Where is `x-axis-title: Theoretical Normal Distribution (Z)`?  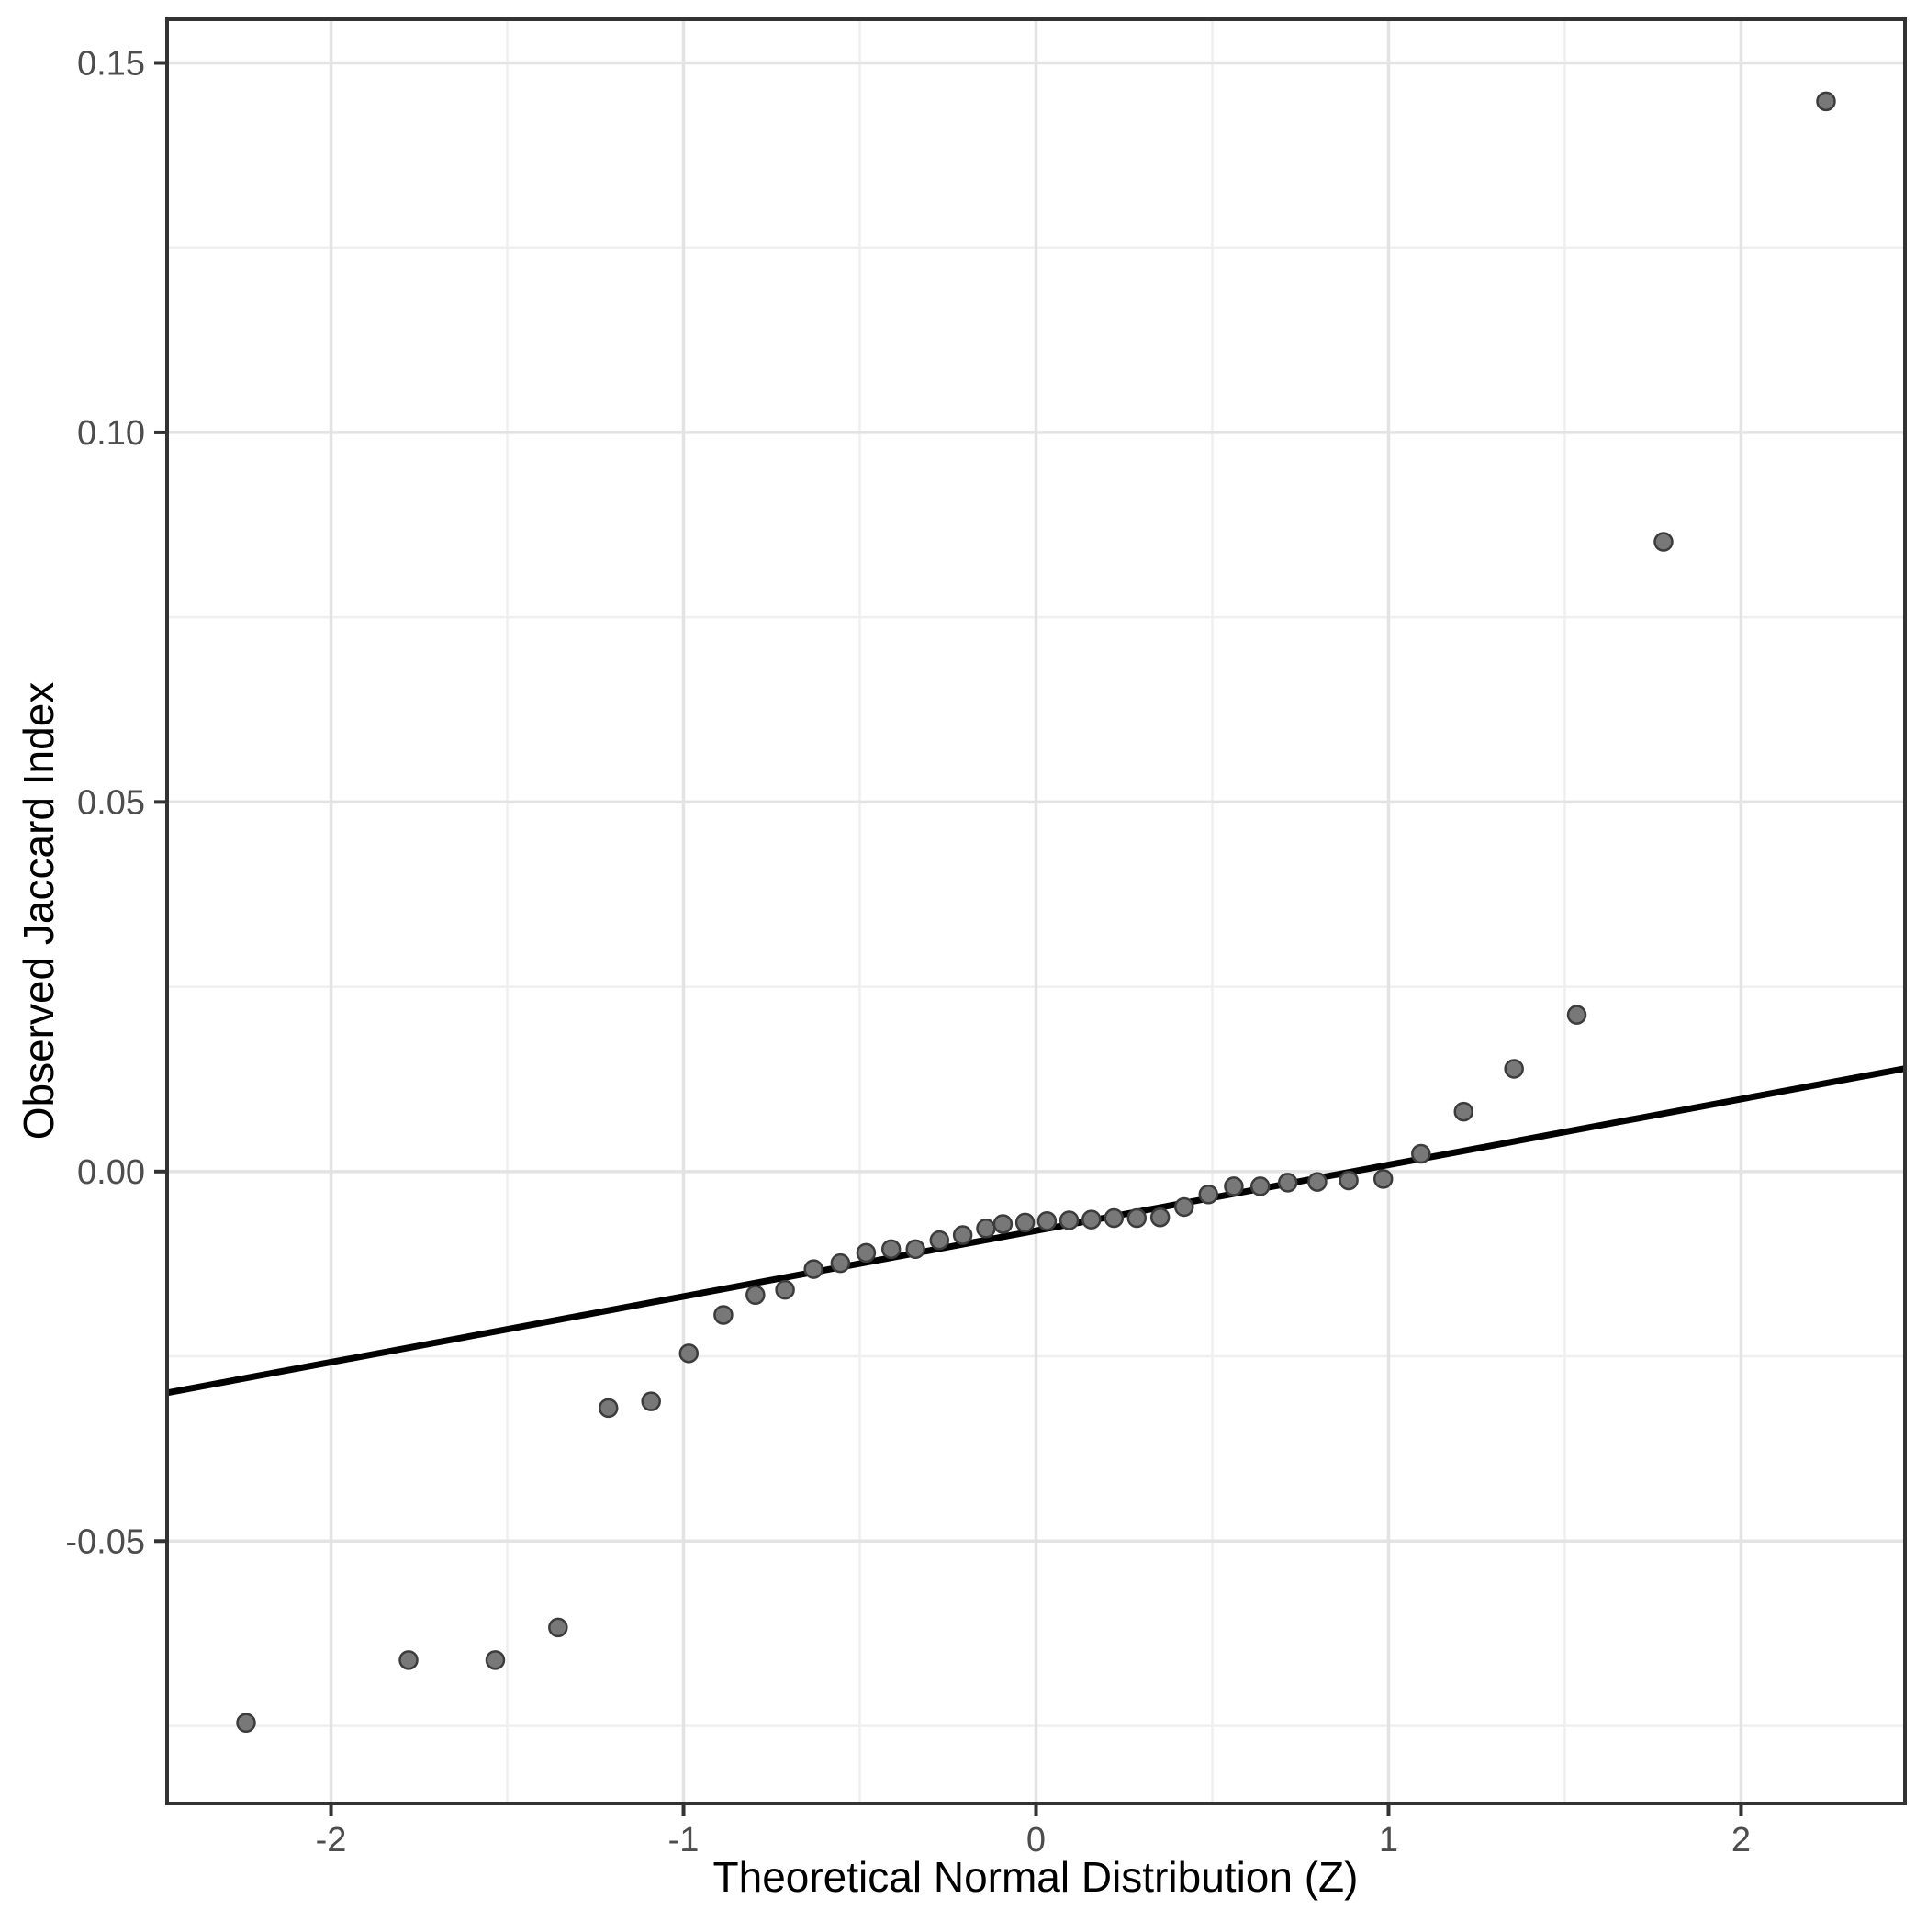
x-axis-title: Theoretical Normal Distribution (Z) is located at coordinates (1036, 1877).